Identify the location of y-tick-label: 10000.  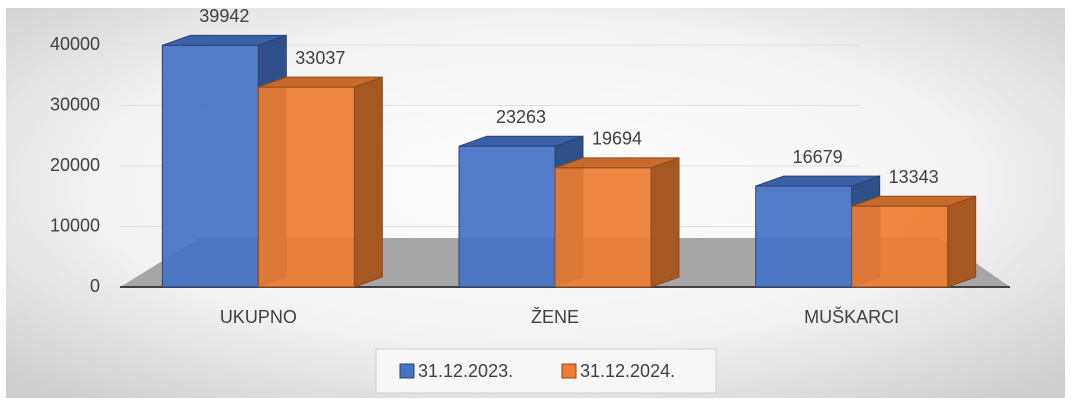
(75, 225).